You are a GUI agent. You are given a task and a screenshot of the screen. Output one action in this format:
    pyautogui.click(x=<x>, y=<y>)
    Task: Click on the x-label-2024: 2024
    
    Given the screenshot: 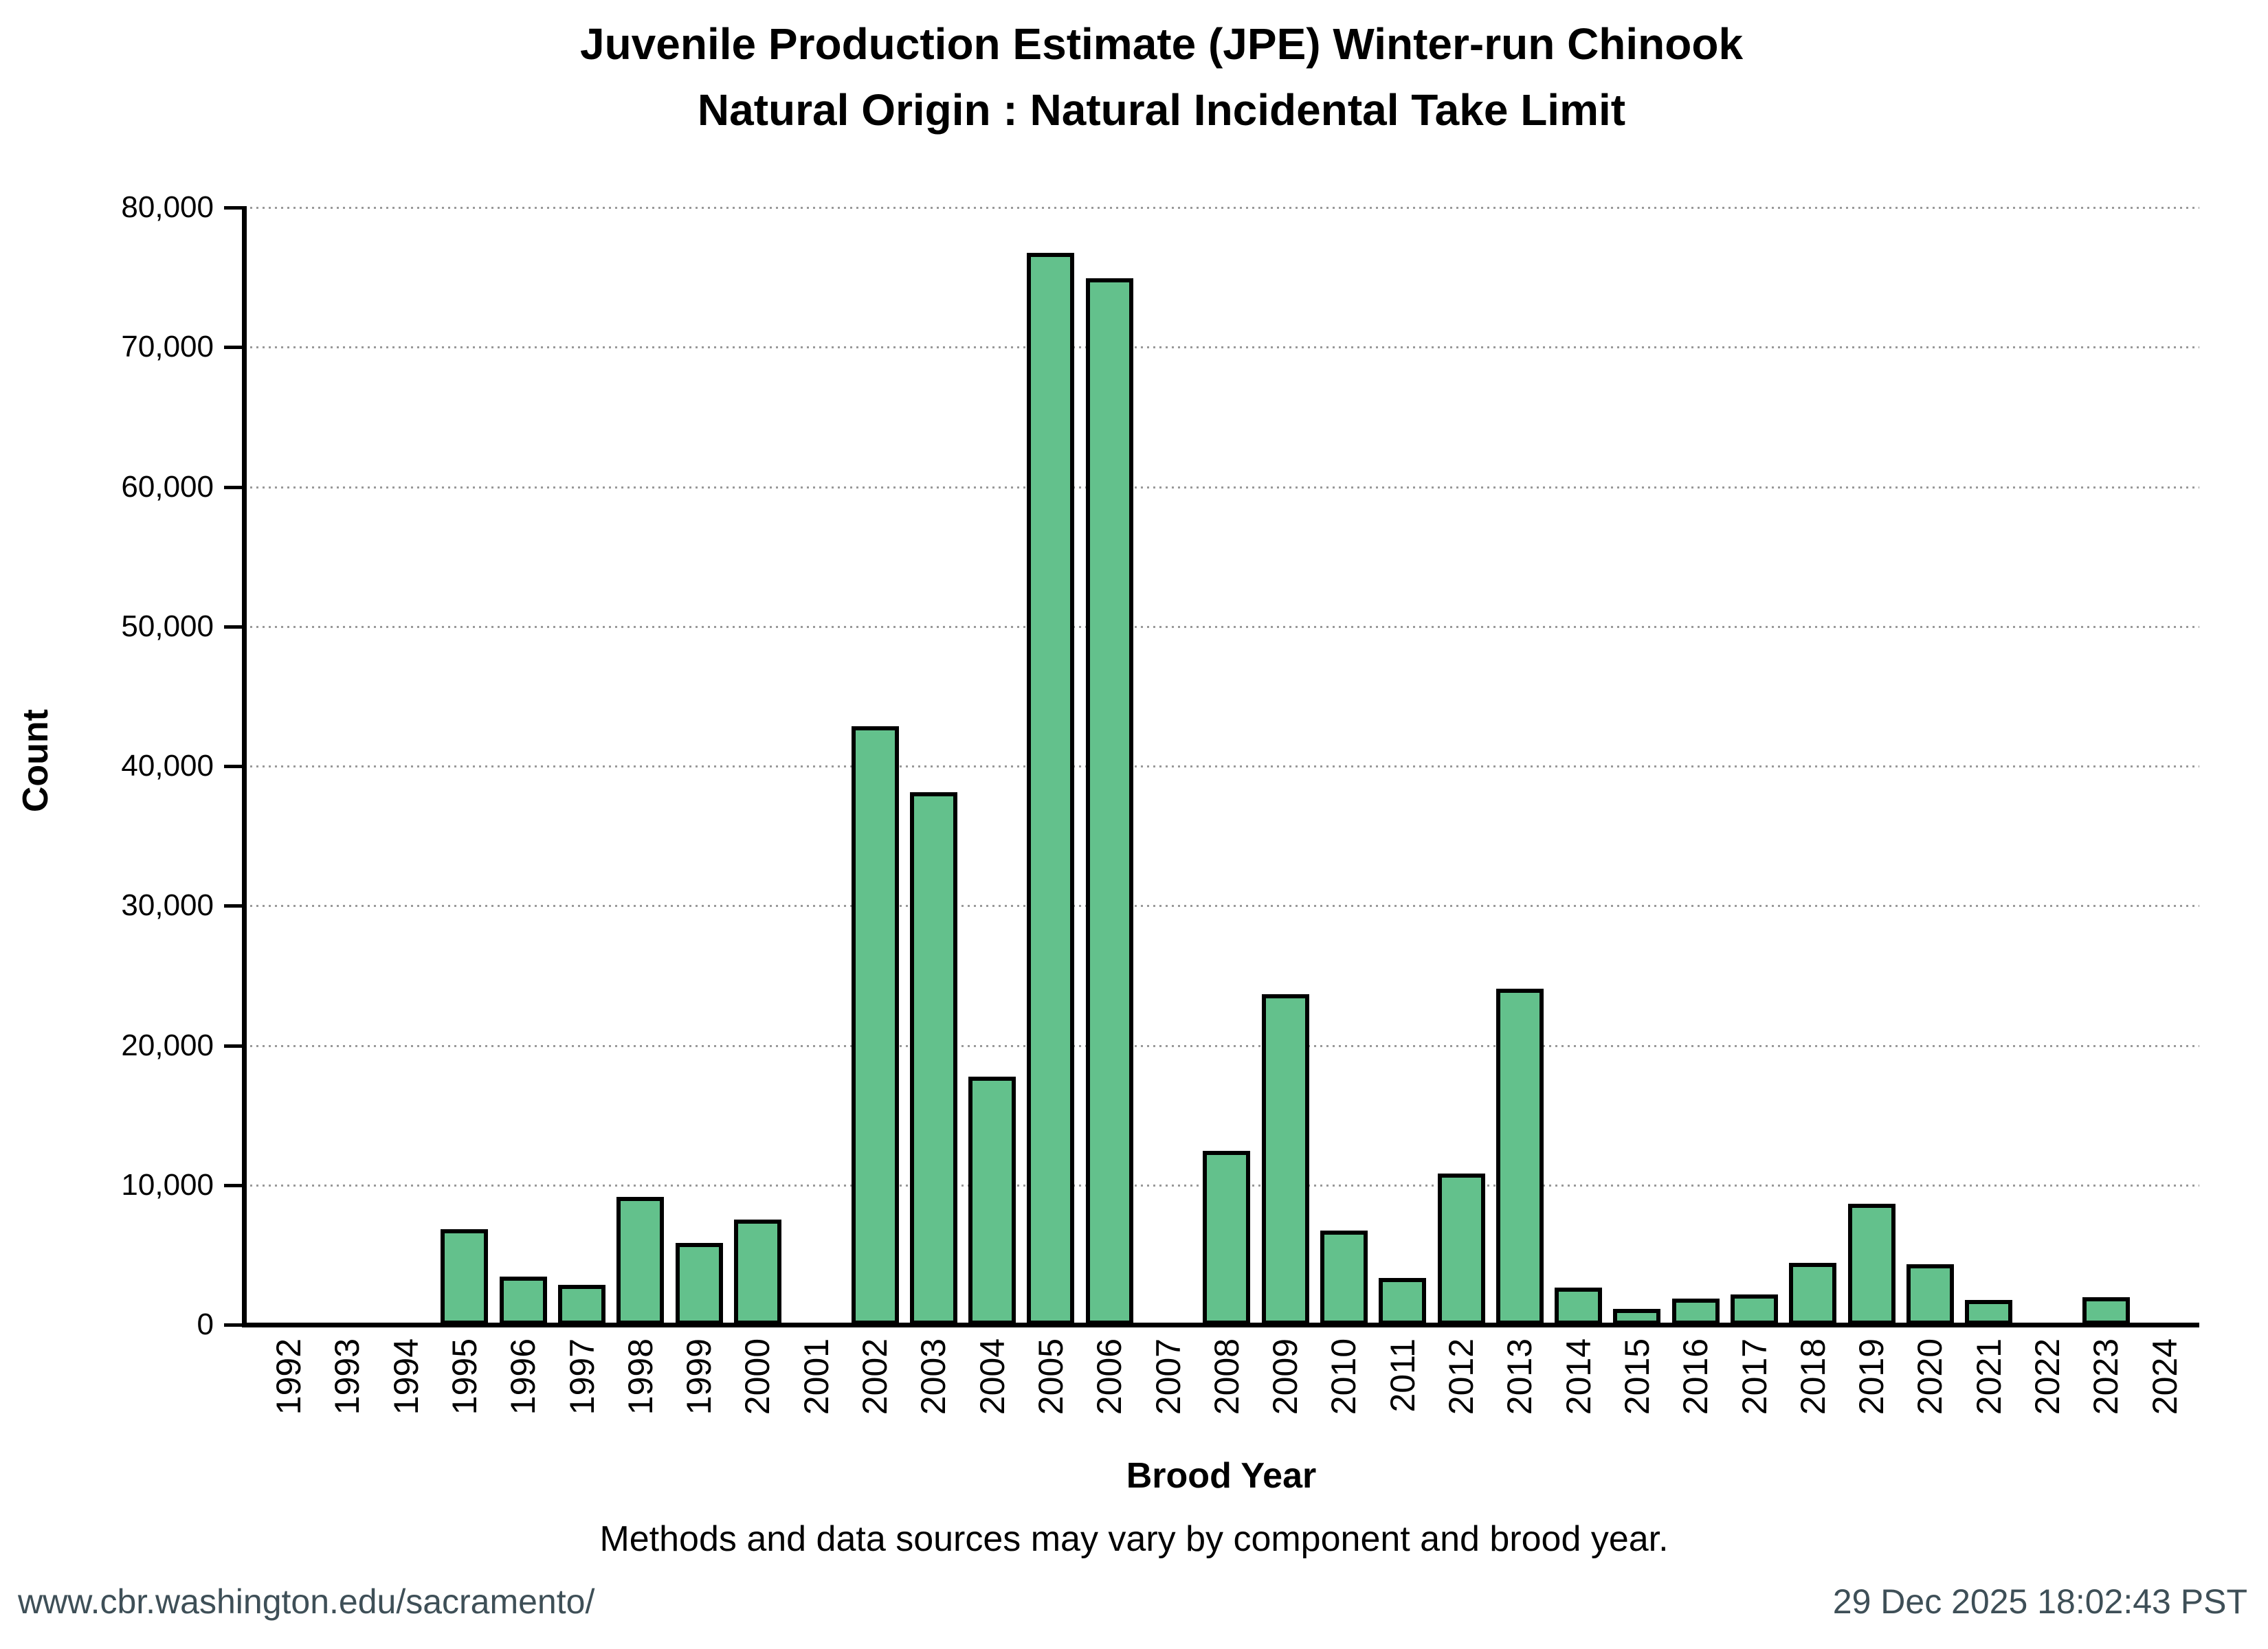 What is the action you would take?
    pyautogui.click(x=2164, y=1376)
    